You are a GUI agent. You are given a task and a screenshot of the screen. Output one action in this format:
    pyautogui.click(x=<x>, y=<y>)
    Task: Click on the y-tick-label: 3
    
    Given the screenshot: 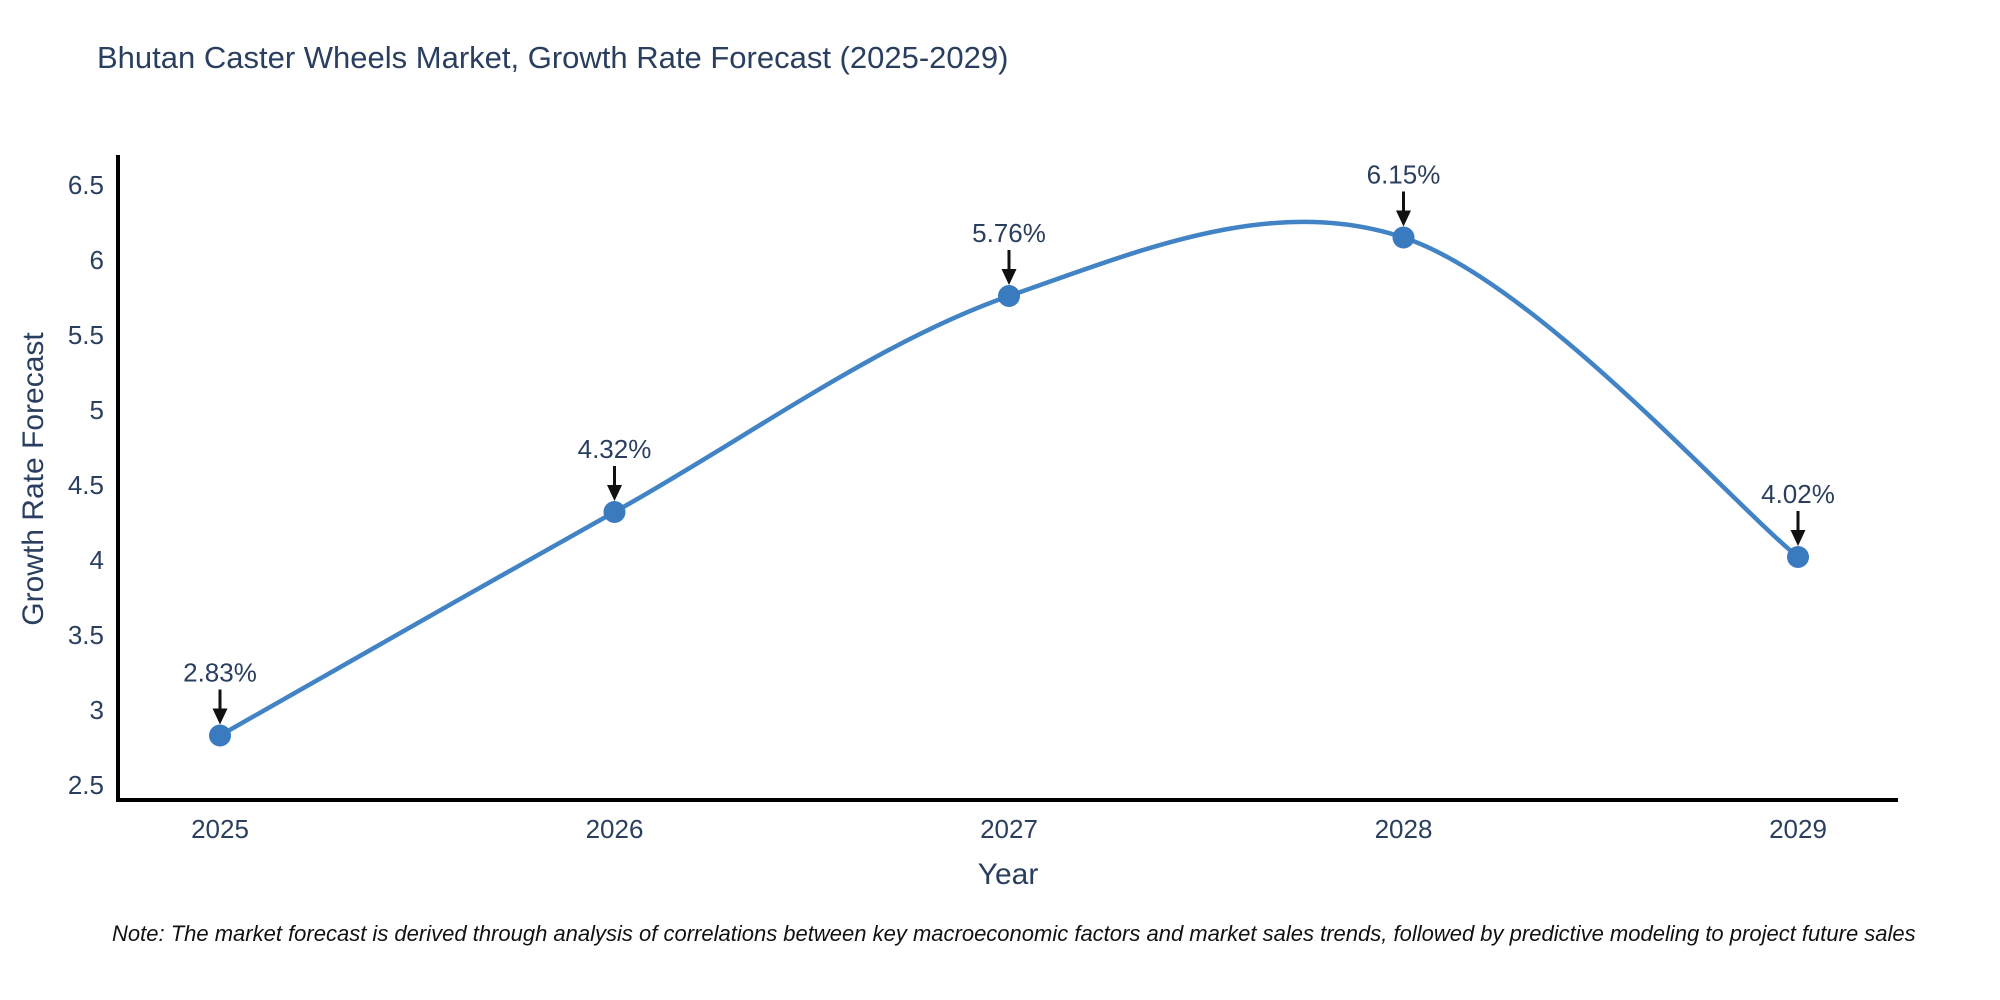 What is the action you would take?
    pyautogui.click(x=97, y=710)
    